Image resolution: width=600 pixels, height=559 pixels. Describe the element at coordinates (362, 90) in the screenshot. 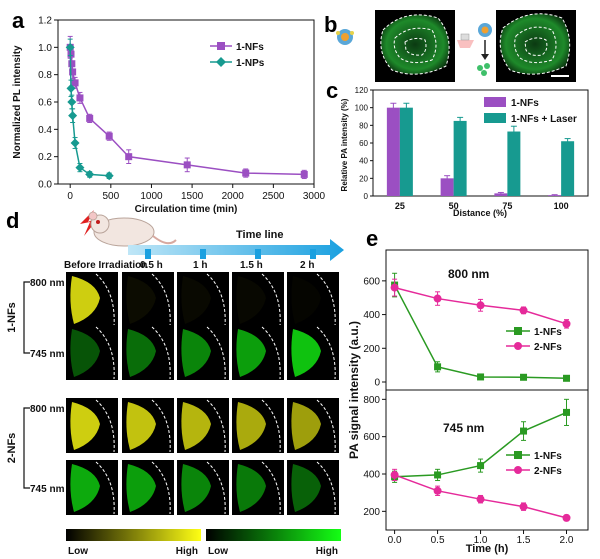

I see `chart-c-ytick-label: 120` at that location.